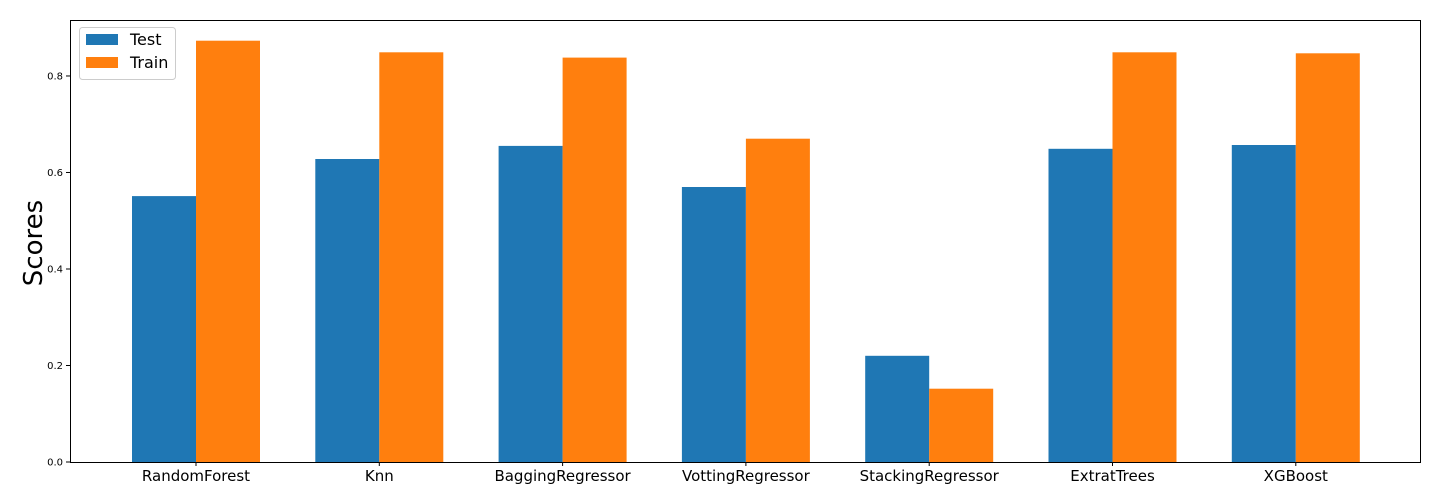 The image size is (1440, 504). What do you see at coordinates (102, 39) in the screenshot?
I see `legend-swatch-test` at bounding box center [102, 39].